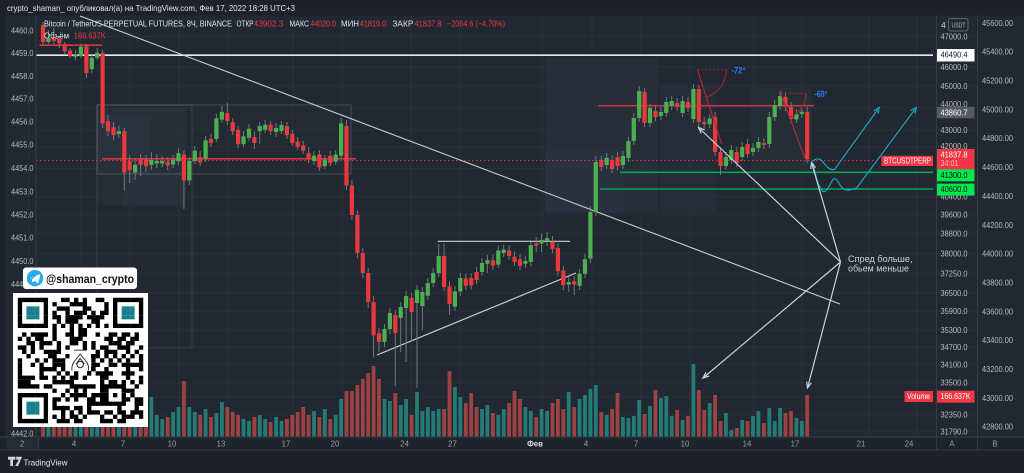  Describe the element at coordinates (955, 311) in the screenshot. I see `svg-text: 35900.0` at that location.